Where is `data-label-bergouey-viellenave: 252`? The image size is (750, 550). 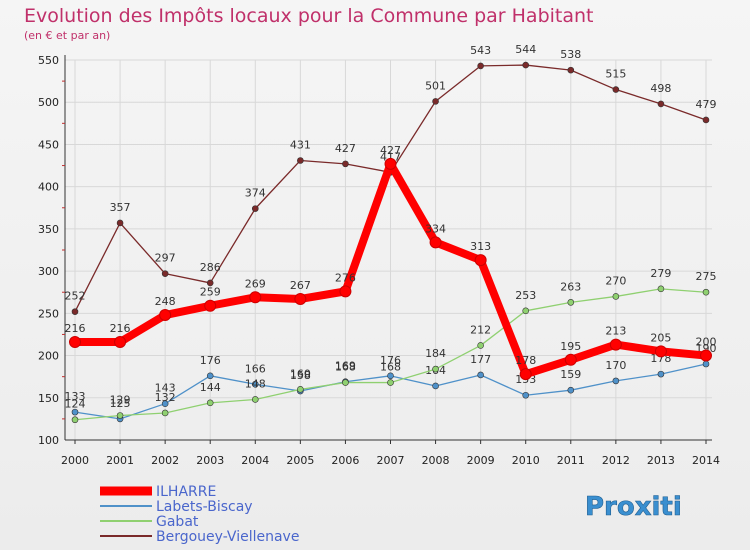
data-label-bergouey-viellenave: 252 is located at coordinates (75, 296).